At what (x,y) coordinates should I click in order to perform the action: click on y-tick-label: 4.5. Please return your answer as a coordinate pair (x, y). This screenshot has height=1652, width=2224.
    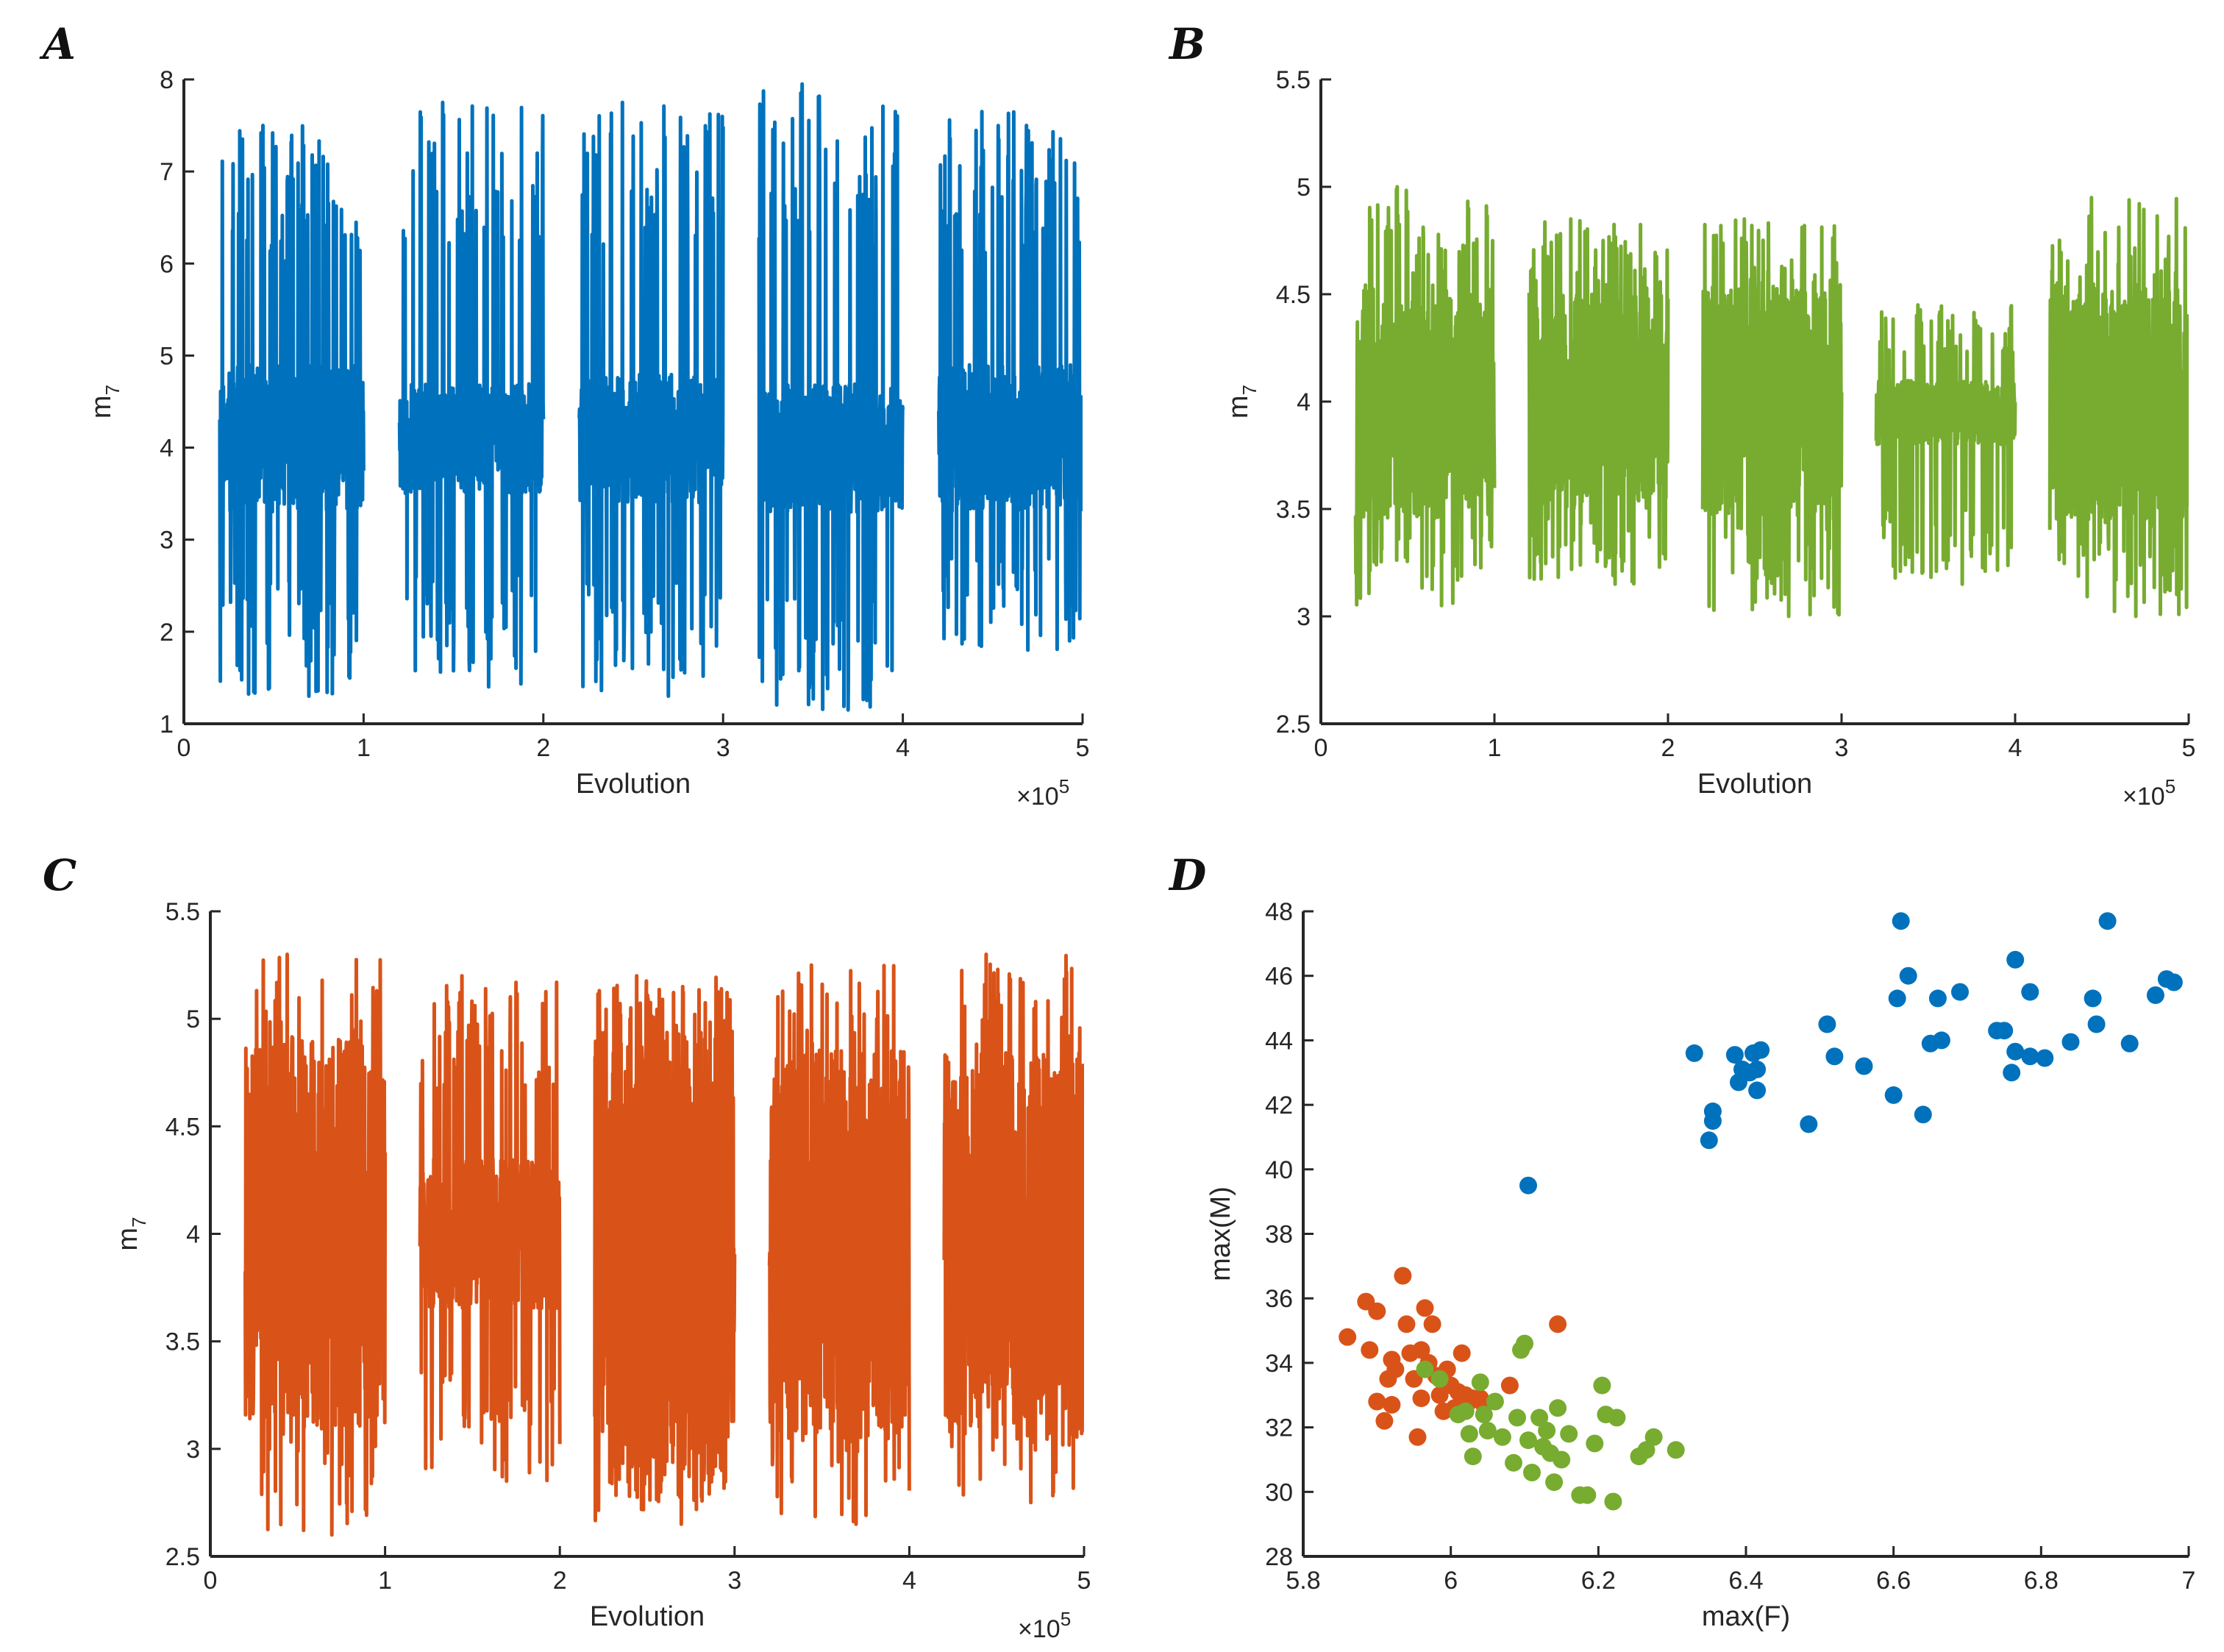
    Looking at the image, I should click on (182, 1127).